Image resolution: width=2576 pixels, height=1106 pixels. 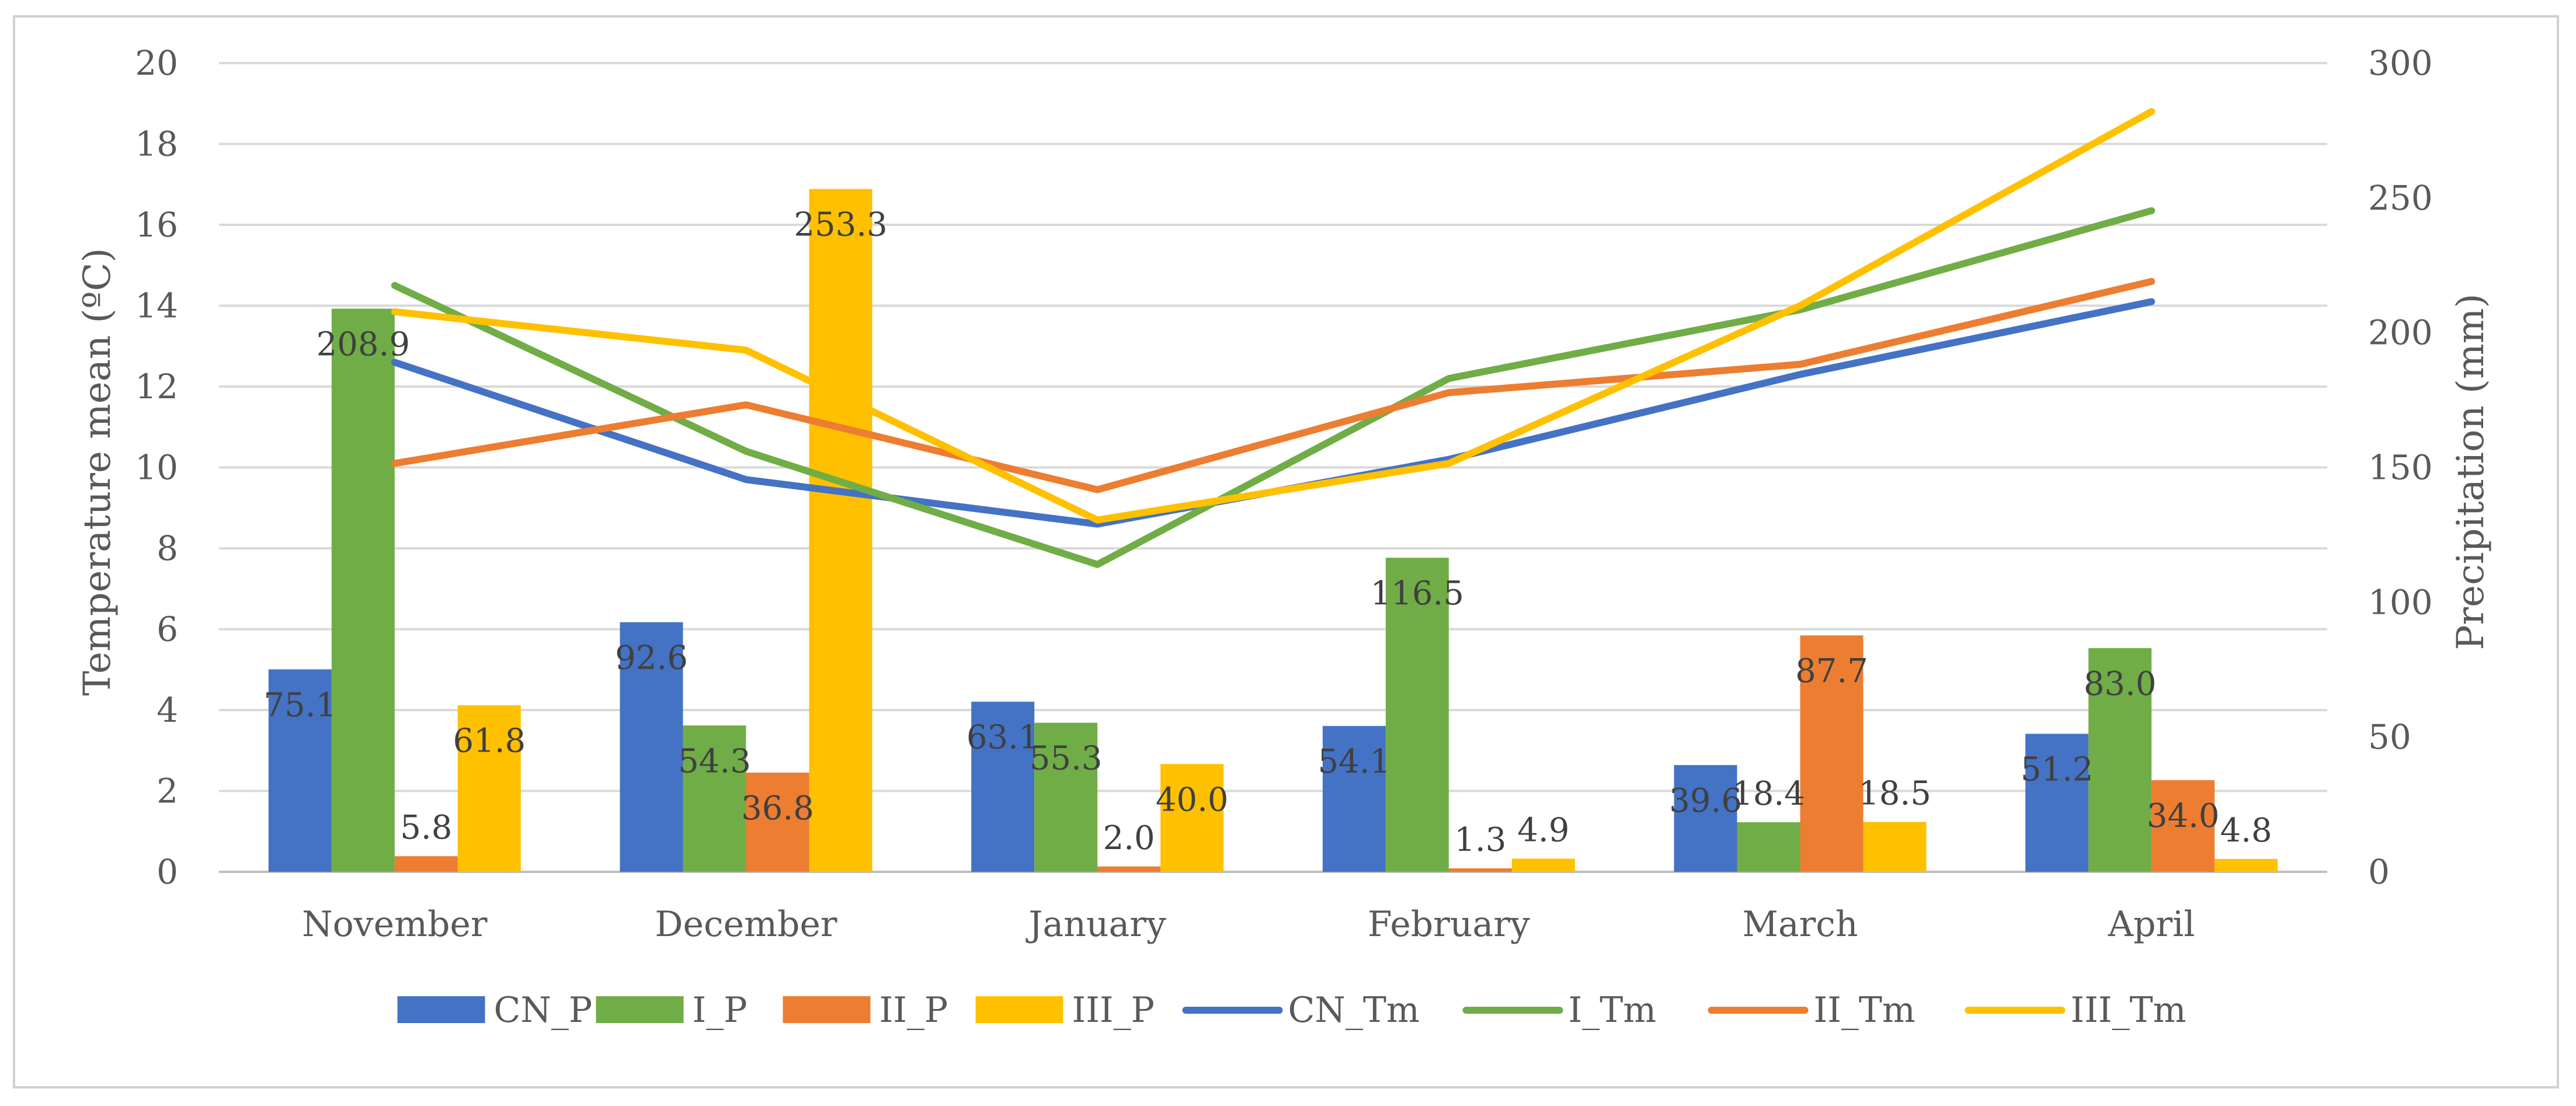 What do you see at coordinates (1192, 800) in the screenshot?
I see `data-label: 40.0` at bounding box center [1192, 800].